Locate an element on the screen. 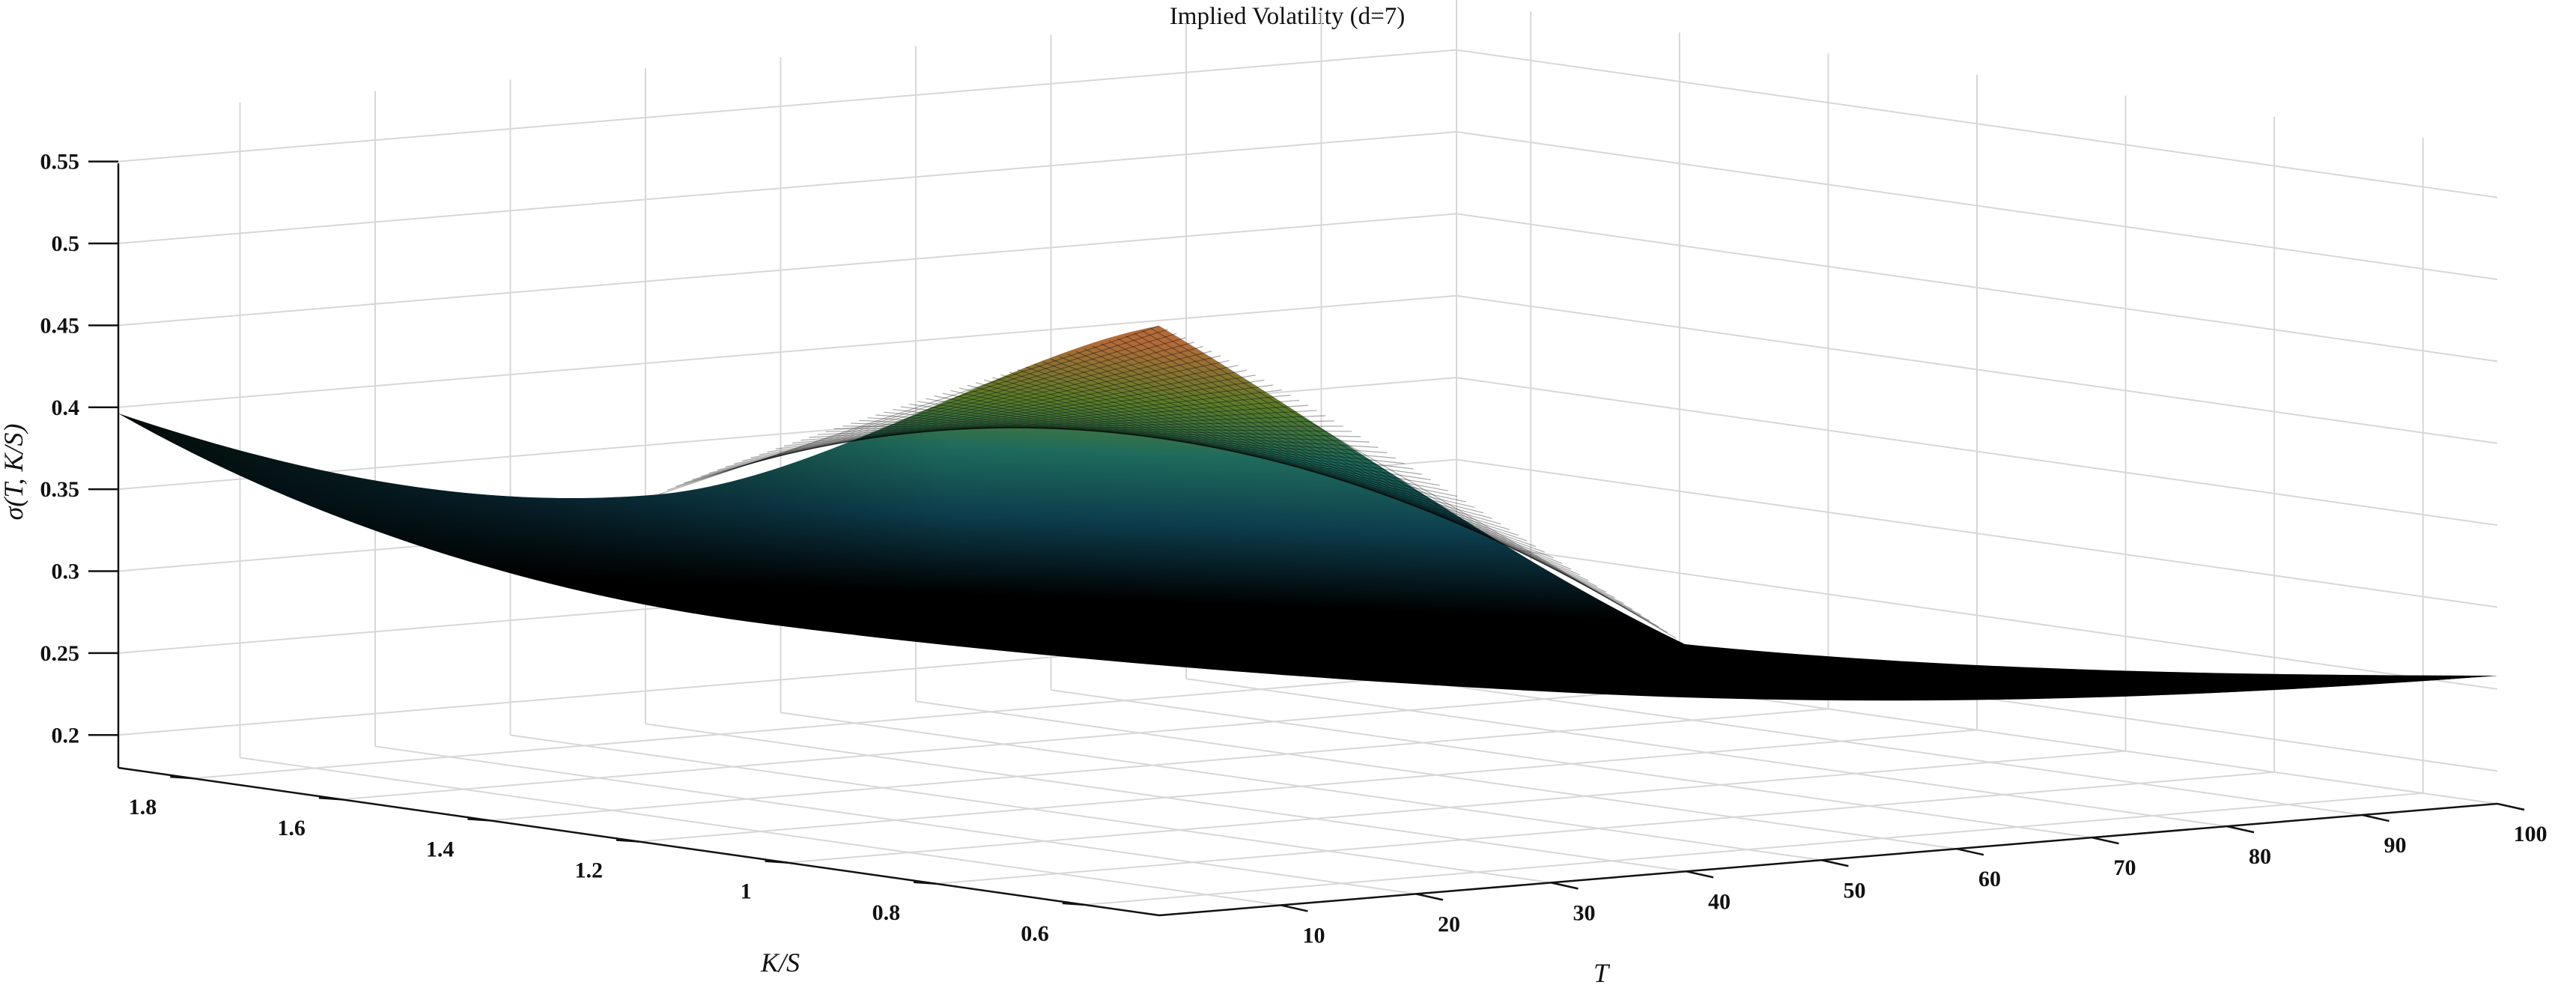 The image size is (2576, 991). x-tick-label: 30 is located at coordinates (1584, 913).